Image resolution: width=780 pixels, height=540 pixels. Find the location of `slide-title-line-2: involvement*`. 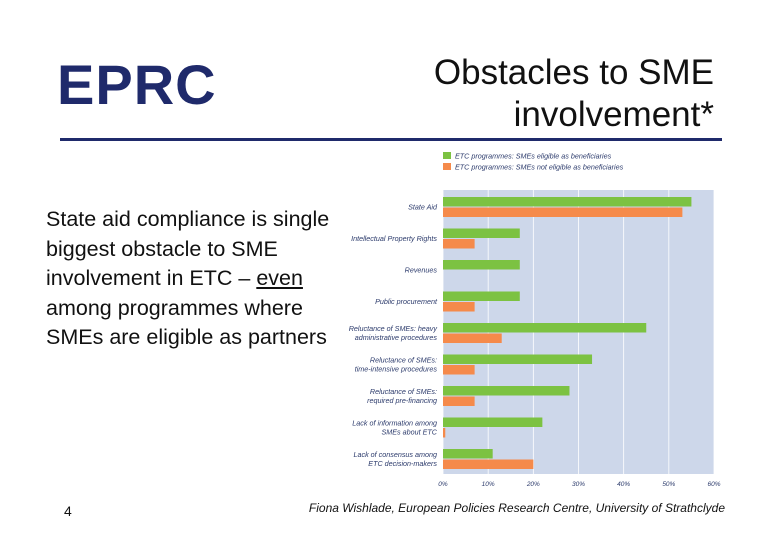

slide-title-line-2: involvement* is located at coordinates (613, 114).